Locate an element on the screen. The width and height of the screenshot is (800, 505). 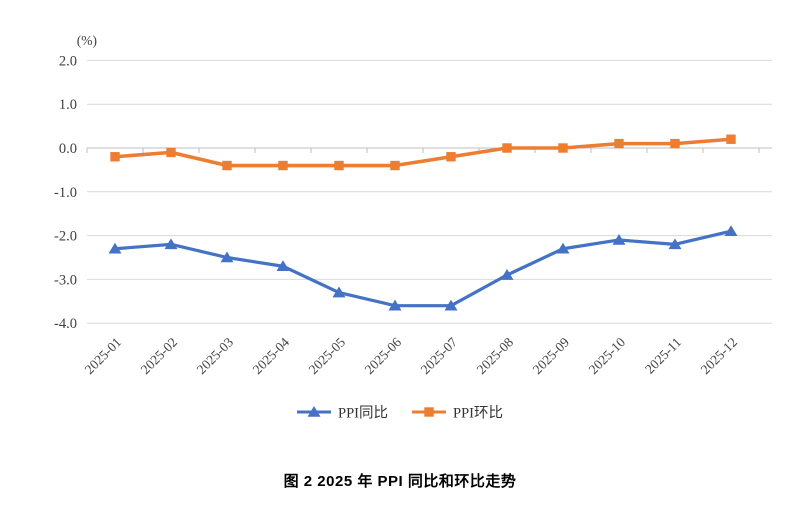
series-PPI同比 is located at coordinates (423, 268).